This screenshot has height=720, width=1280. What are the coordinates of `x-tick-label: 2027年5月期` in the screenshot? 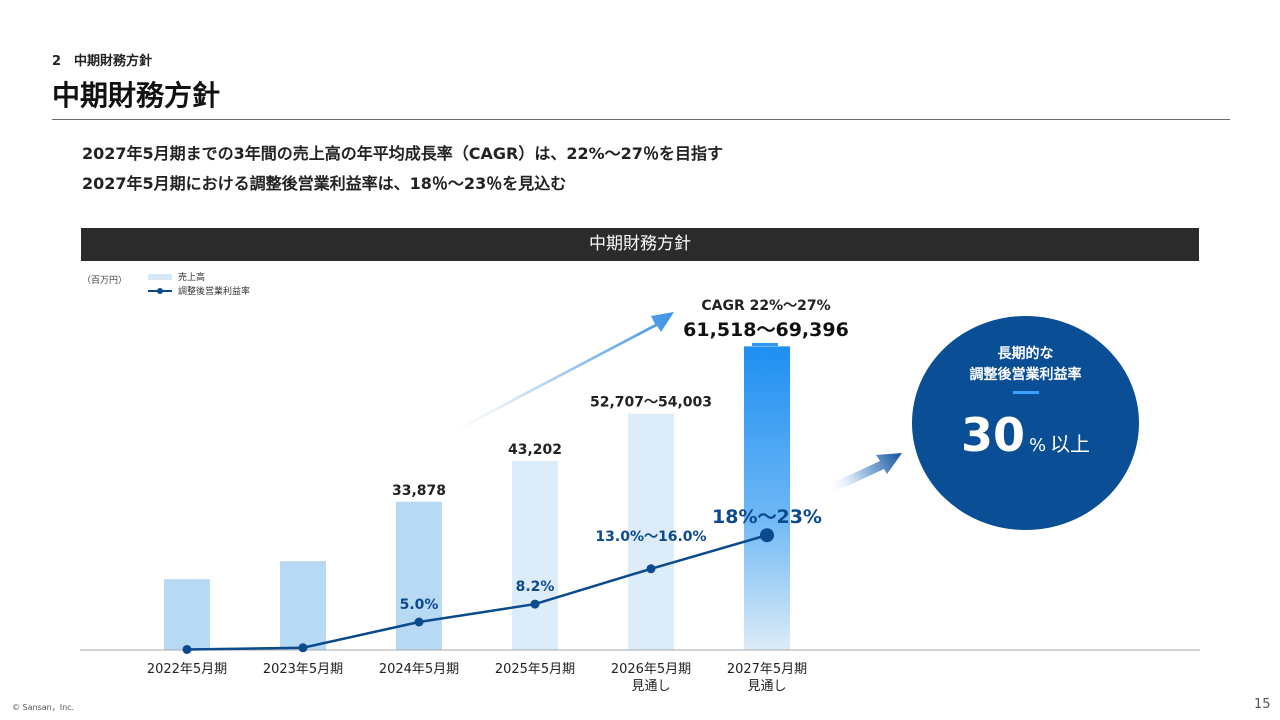 It's located at (767, 669).